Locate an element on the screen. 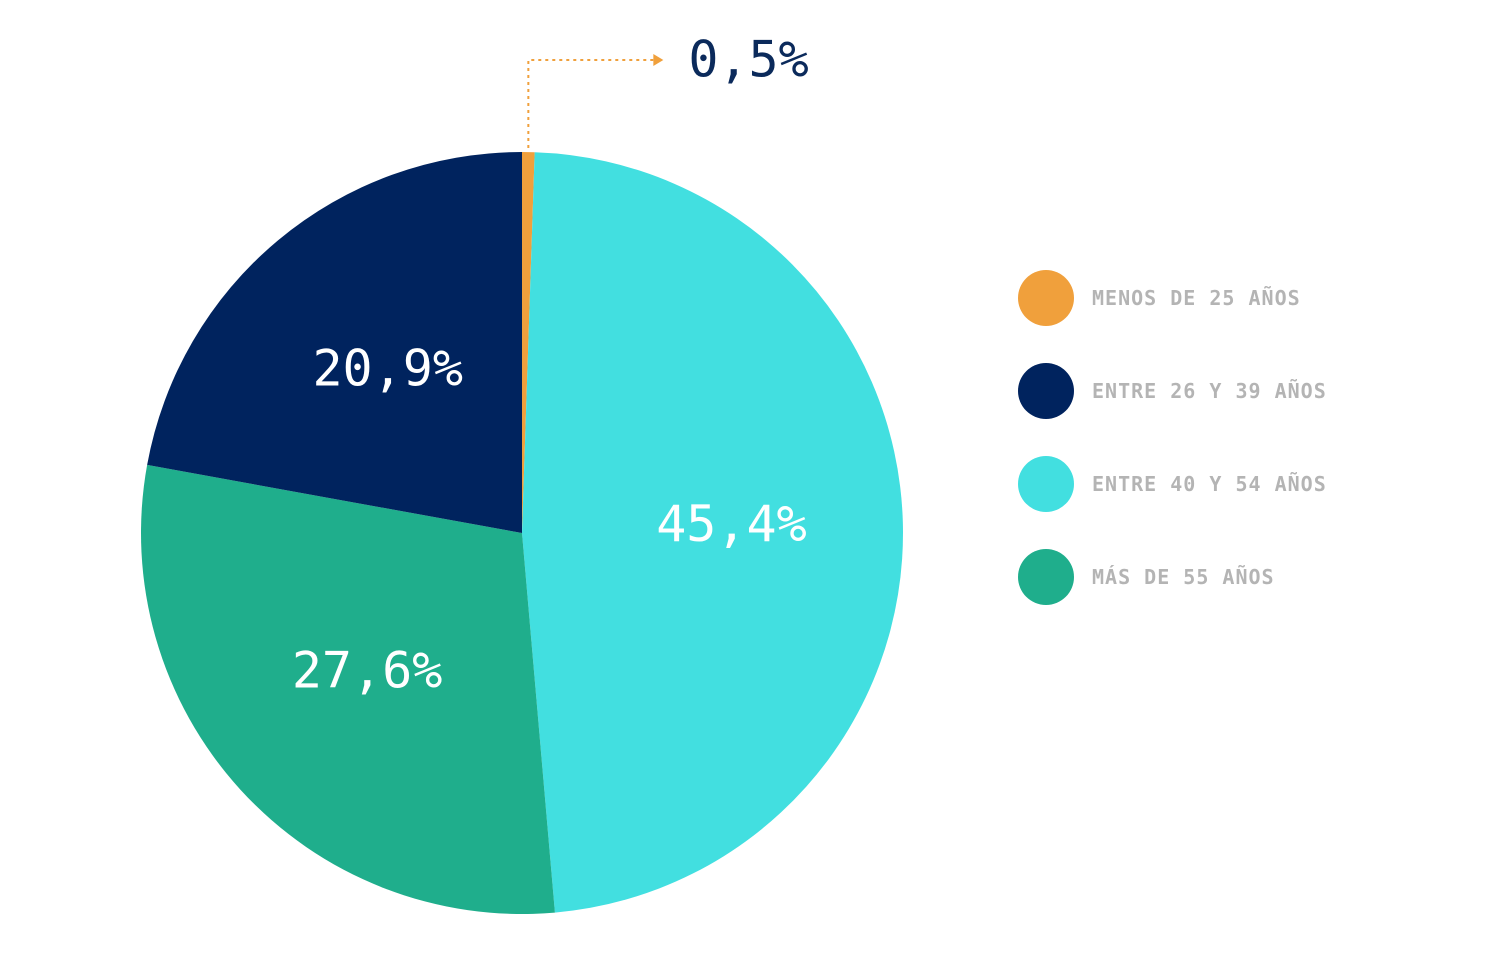 This screenshot has height=975, width=1500. callout-arrow-icon is located at coordinates (658, 60).